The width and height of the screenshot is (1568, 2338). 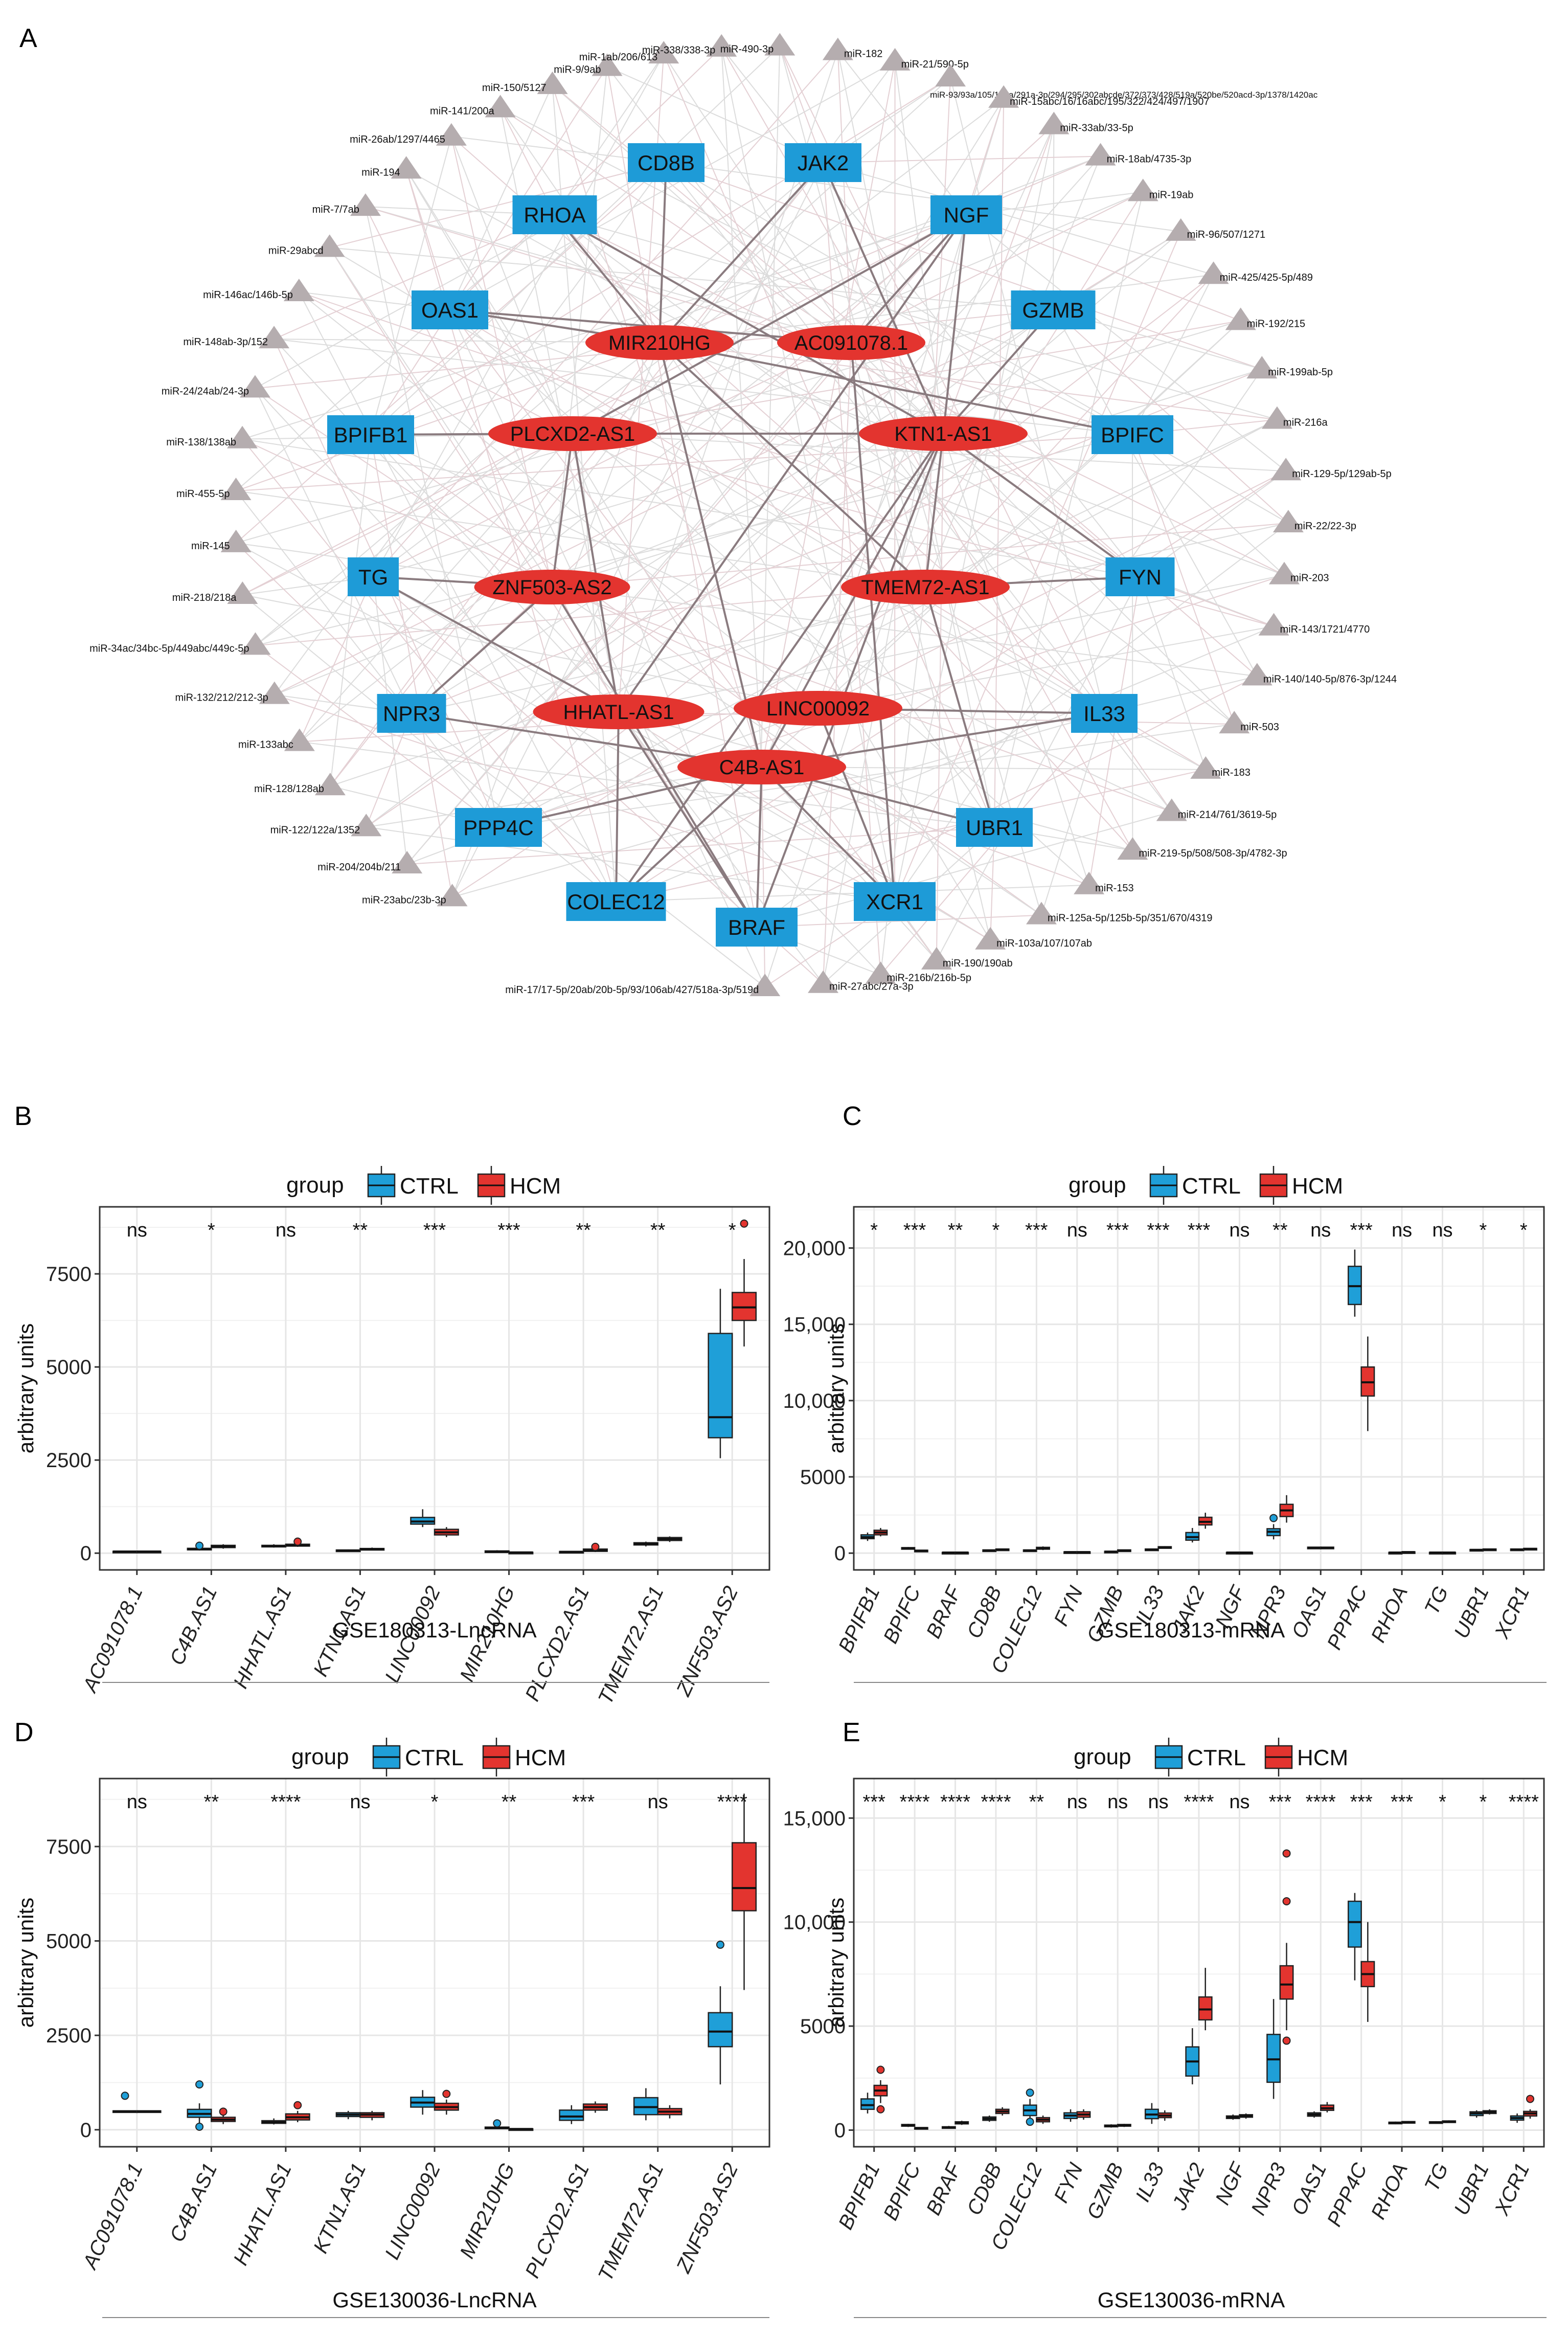 What do you see at coordinates (1140, 576) in the screenshot?
I see `mrna-node-fyn` at bounding box center [1140, 576].